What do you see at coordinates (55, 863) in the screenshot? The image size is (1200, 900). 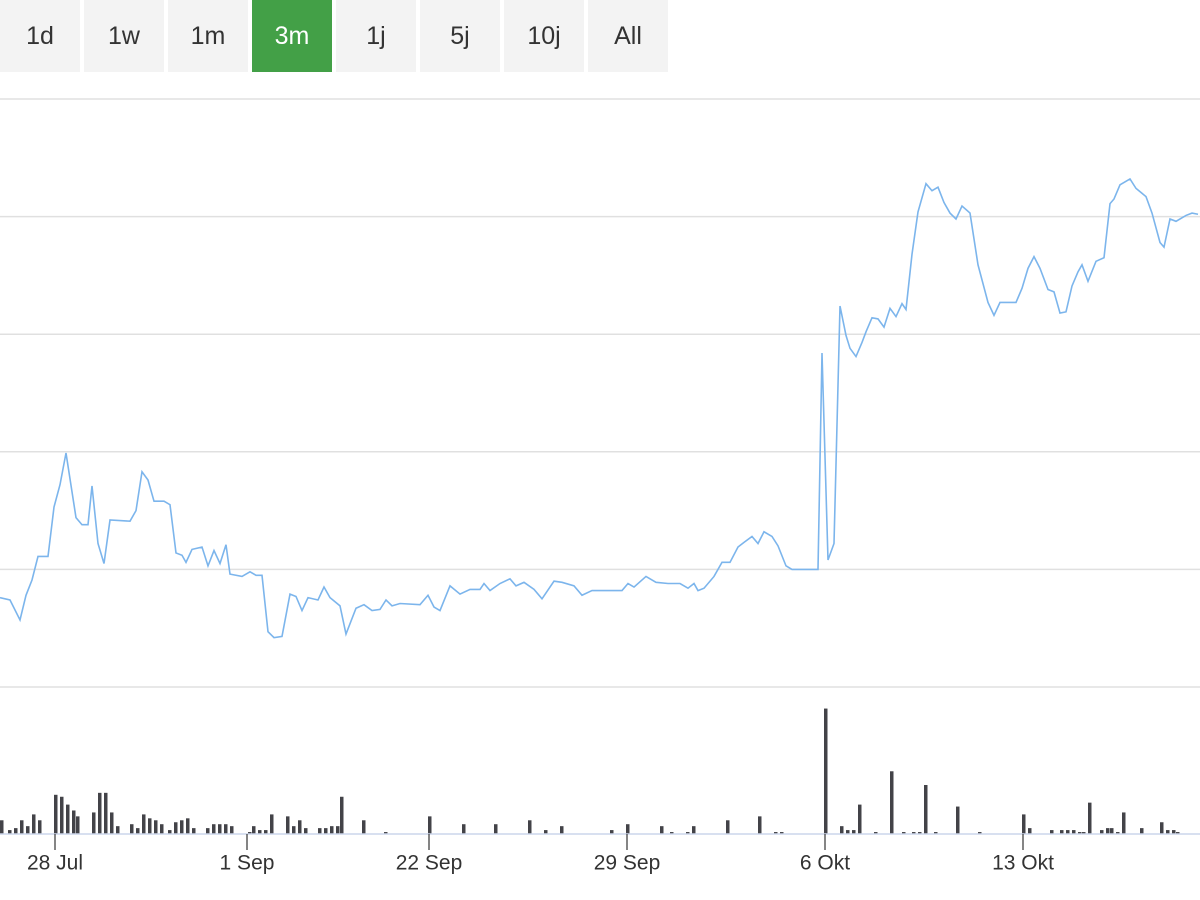 I see `x-tick-label: 28 Jul` at bounding box center [55, 863].